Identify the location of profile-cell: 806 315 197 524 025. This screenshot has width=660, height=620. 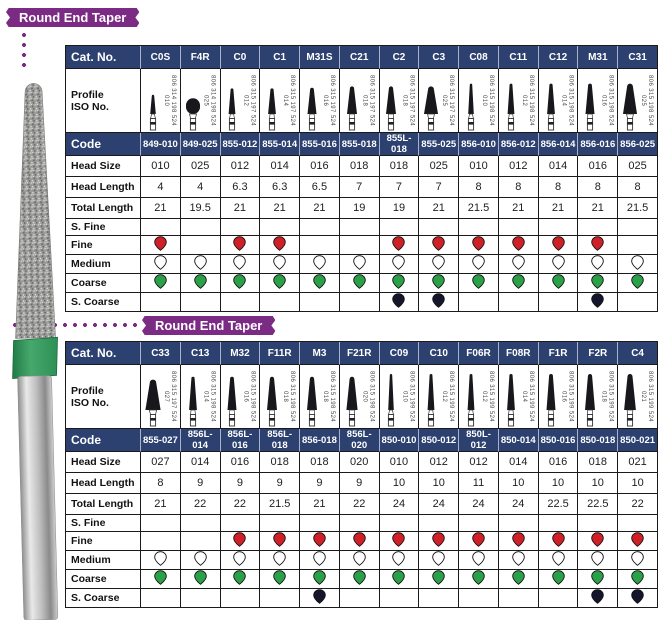
(439, 101).